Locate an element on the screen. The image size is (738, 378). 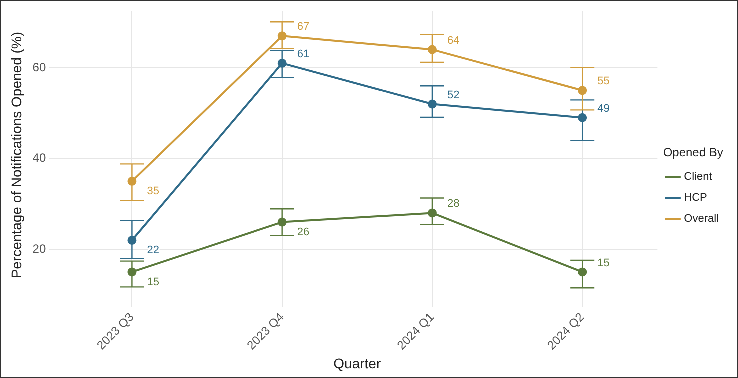
data-label: 49 is located at coordinates (604, 108).